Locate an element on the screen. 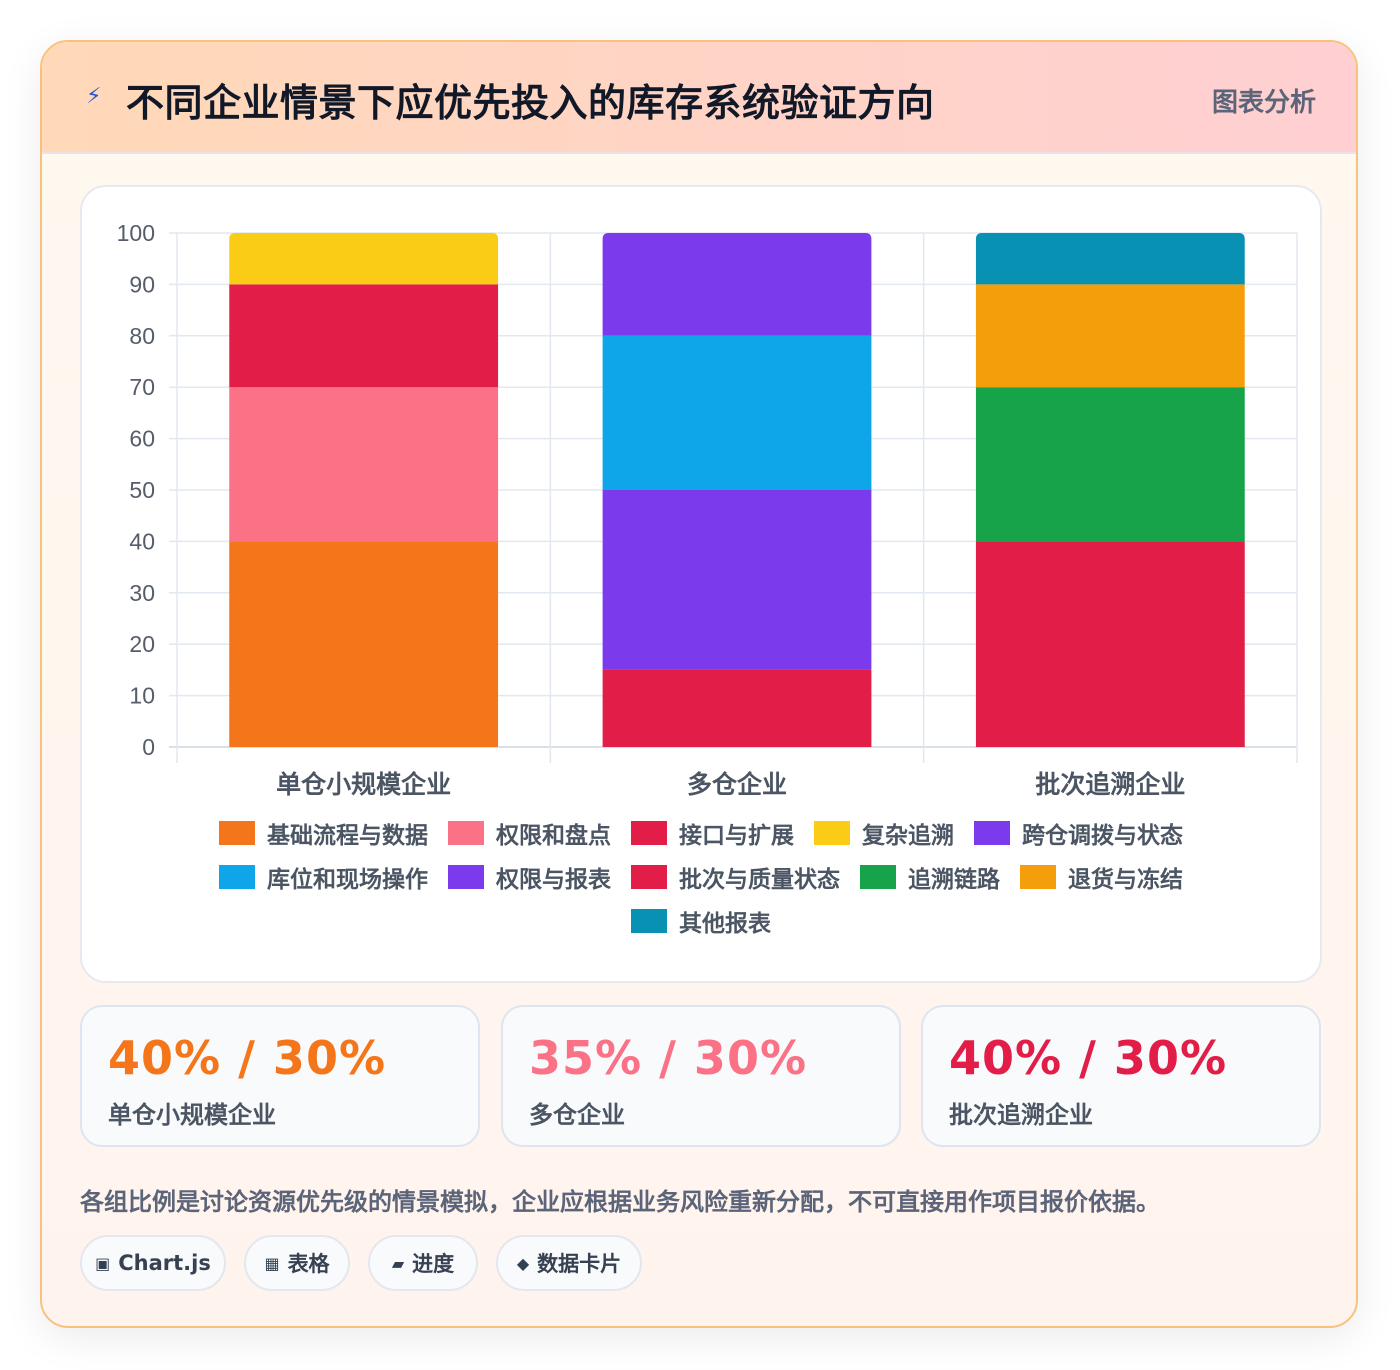  progress-icon: ▰ is located at coordinates (398, 1263).